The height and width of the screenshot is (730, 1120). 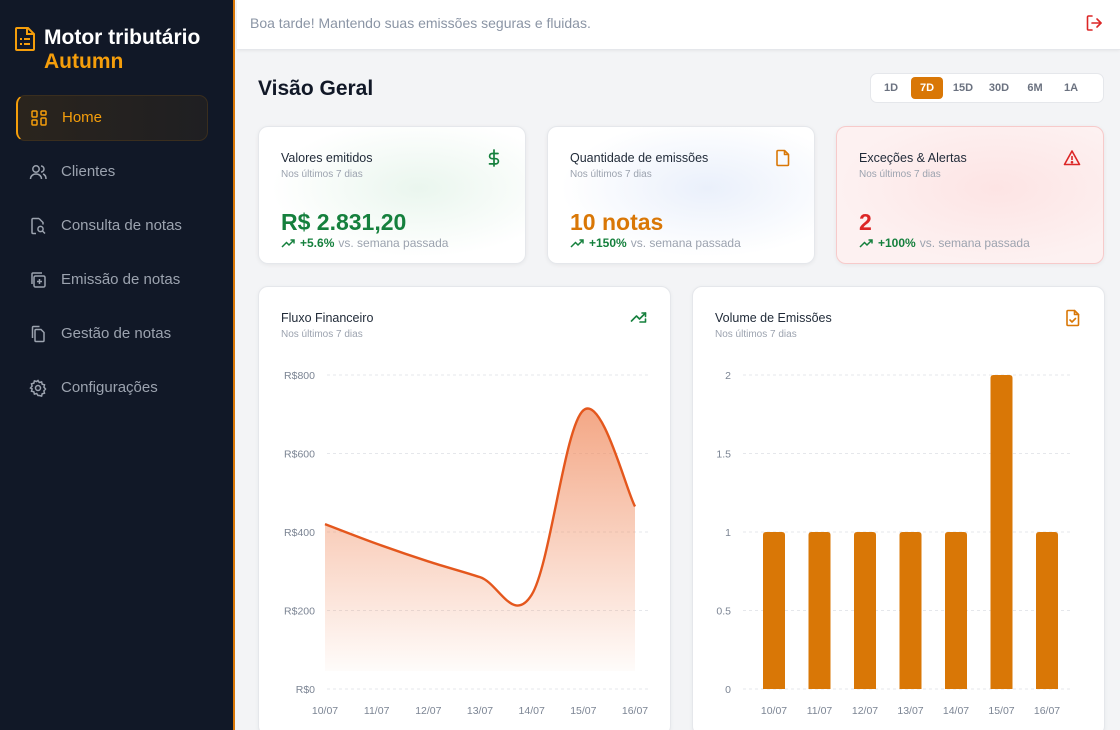 I want to click on sidebar-item-configuracoes: Configurações, so click(x=112, y=388).